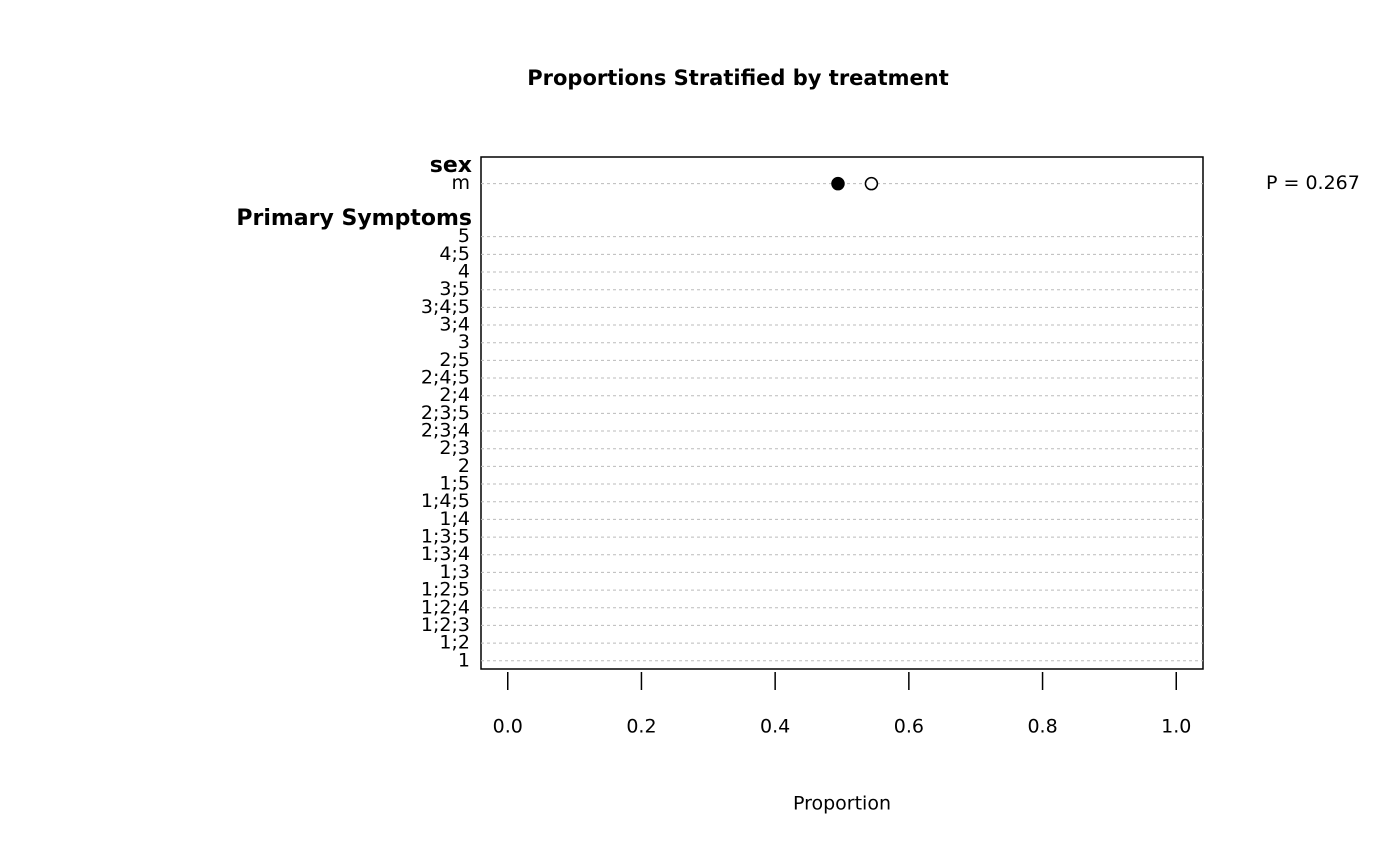 The height and width of the screenshot is (866, 1400). Describe the element at coordinates (445, 625) in the screenshot. I see `category-label: 1;2;3` at that location.